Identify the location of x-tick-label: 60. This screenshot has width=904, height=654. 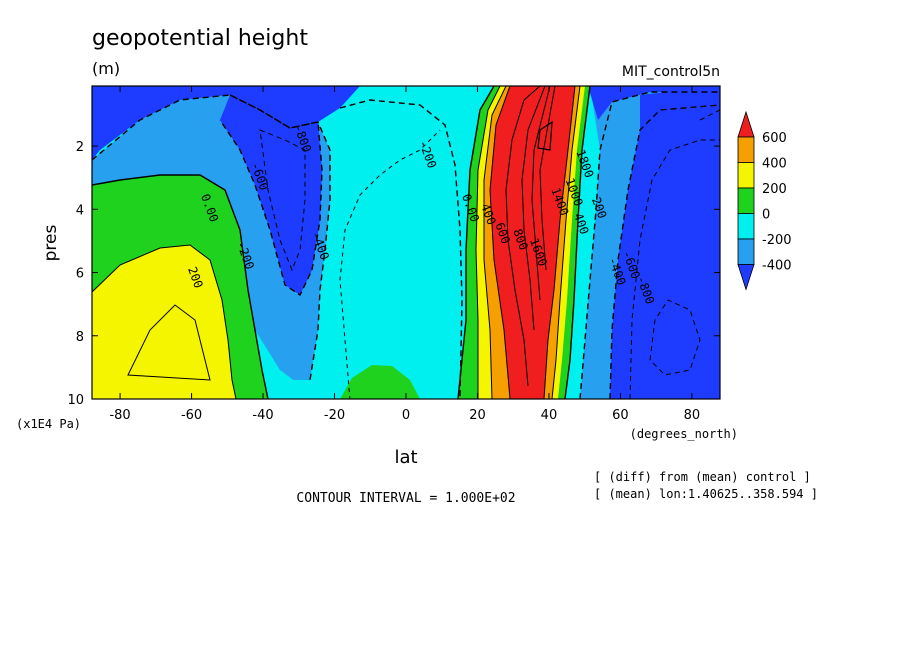
(620, 415).